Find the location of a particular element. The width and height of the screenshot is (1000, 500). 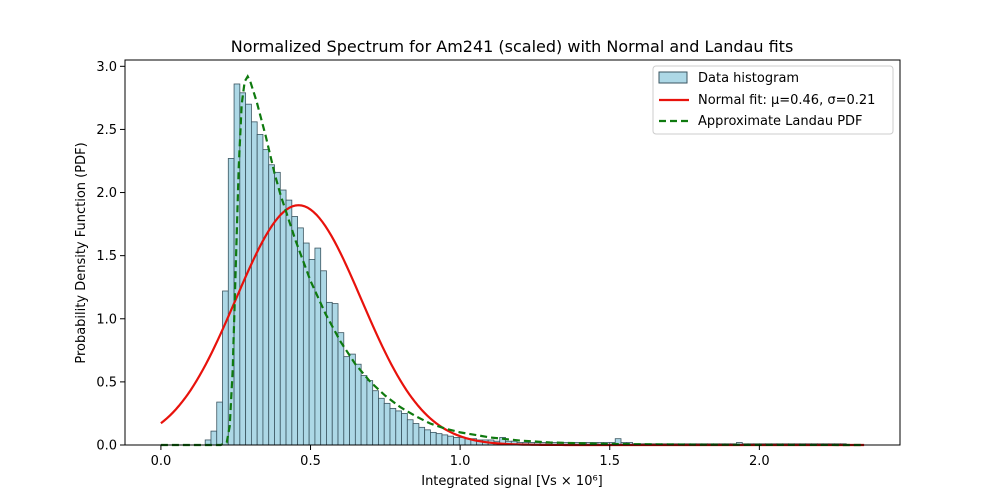

x-axis-ticks: 0.0 0.5 1.0 1.5 2.0 is located at coordinates (460, 457).